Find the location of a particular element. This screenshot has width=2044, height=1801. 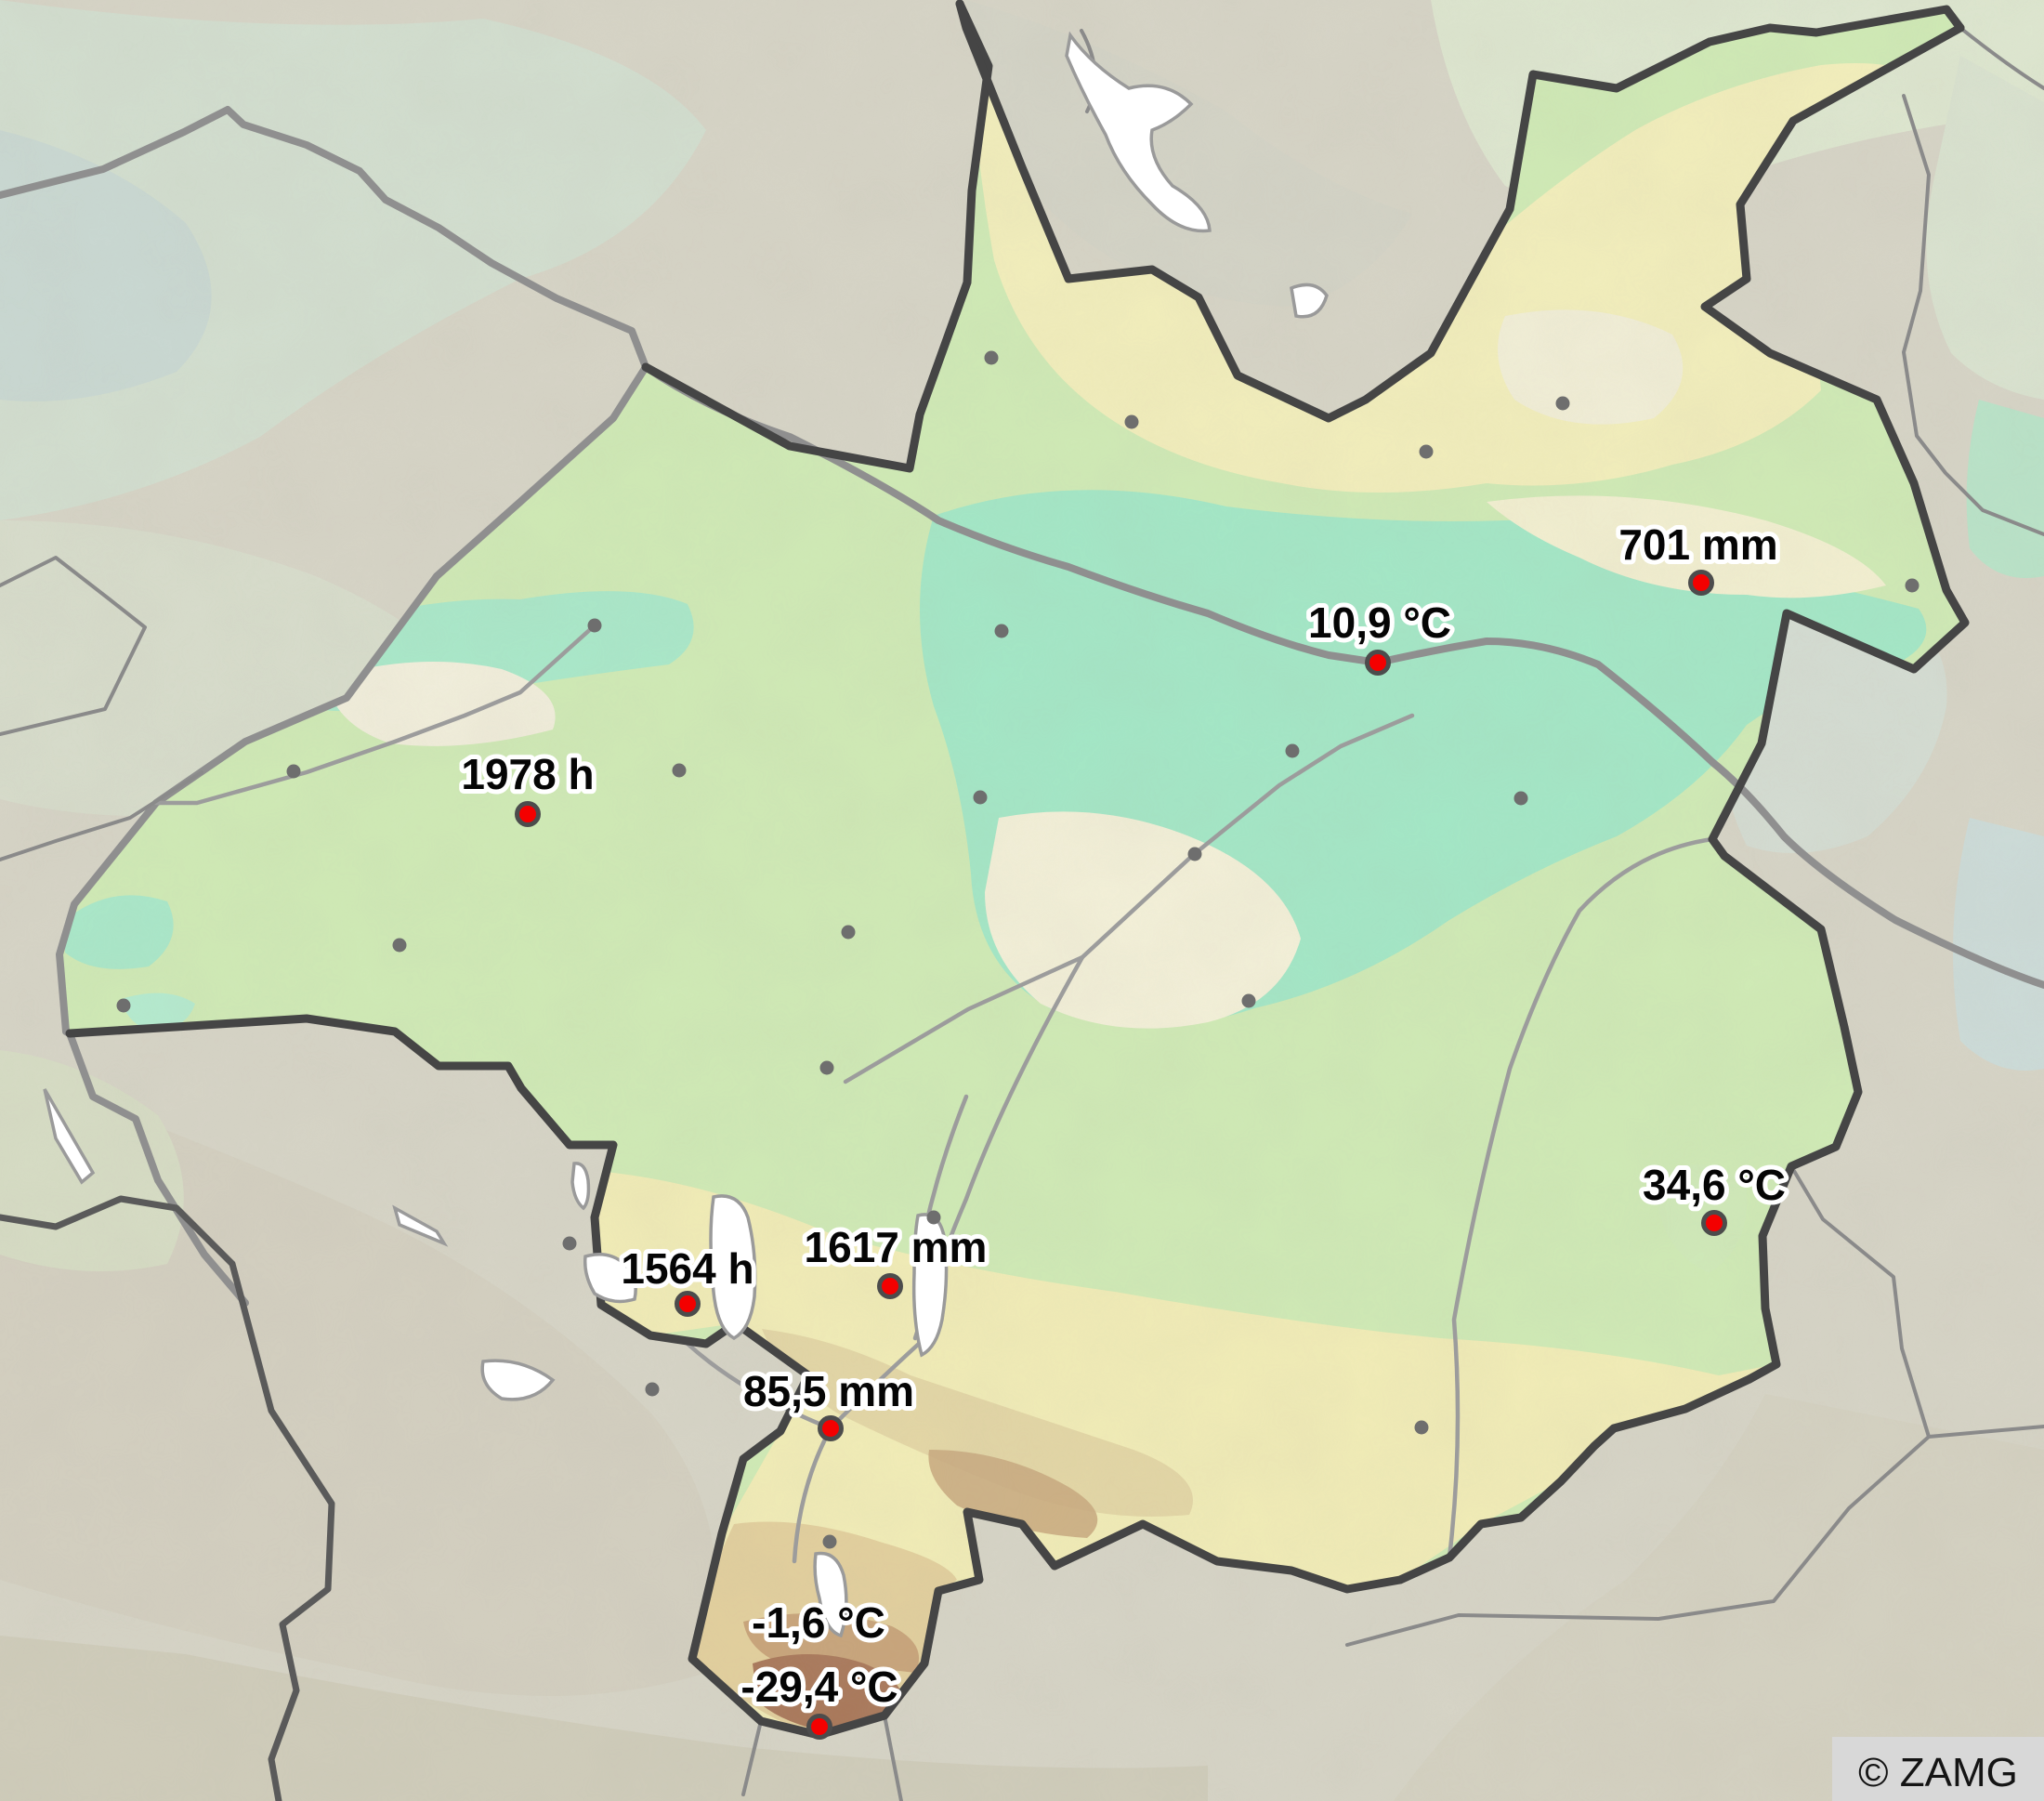

station-label: -29,4 °C is located at coordinates (819, 1687).